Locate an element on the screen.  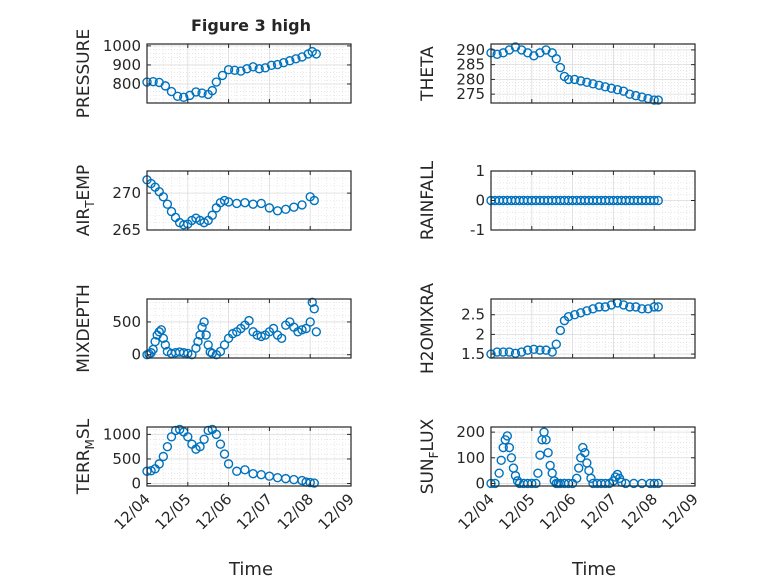
axes-rainfall: -1 0 1 RAINFALL is located at coordinates (557, 200).